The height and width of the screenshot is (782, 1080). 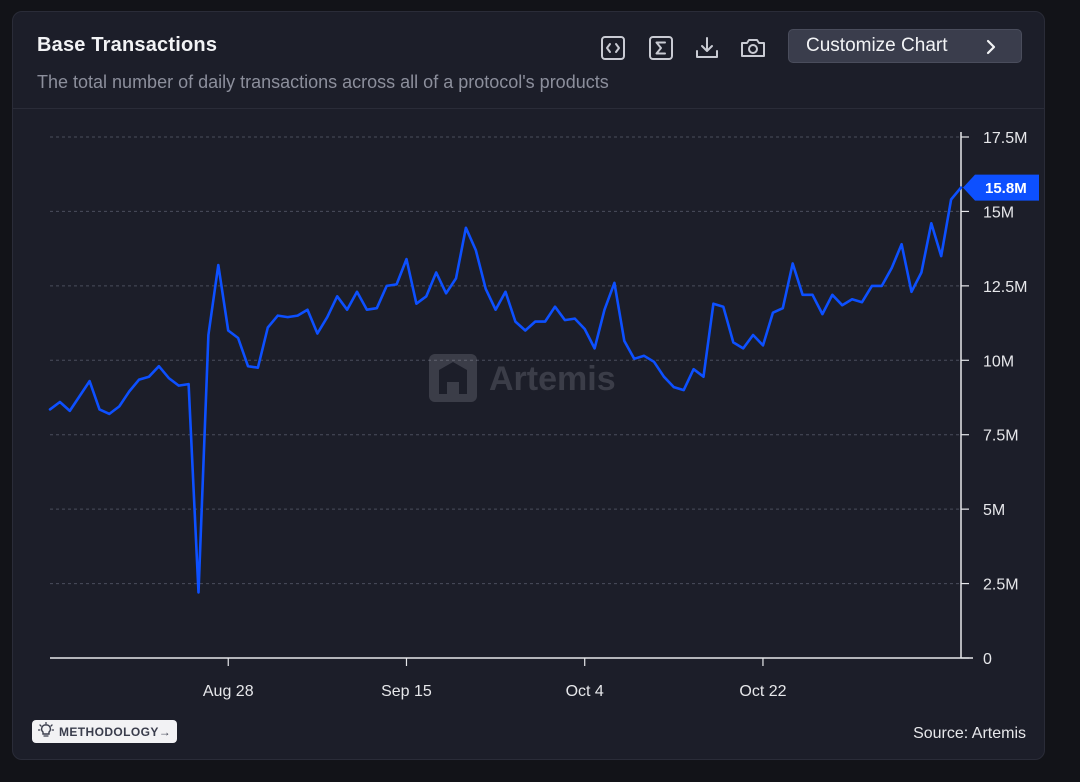 I want to click on header-divider, so click(x=528, y=108).